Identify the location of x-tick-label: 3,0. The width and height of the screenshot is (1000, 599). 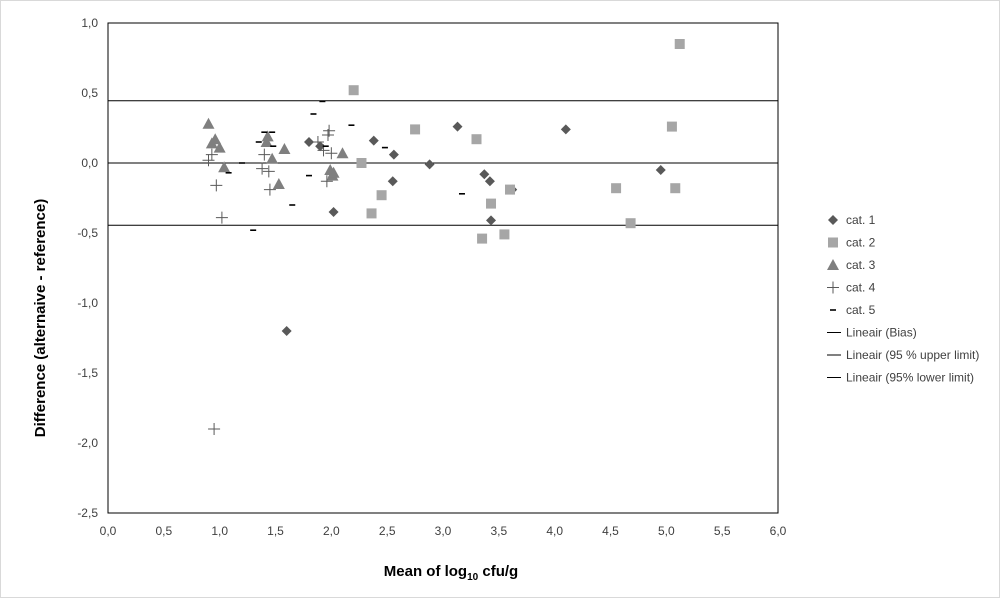
(443, 531).